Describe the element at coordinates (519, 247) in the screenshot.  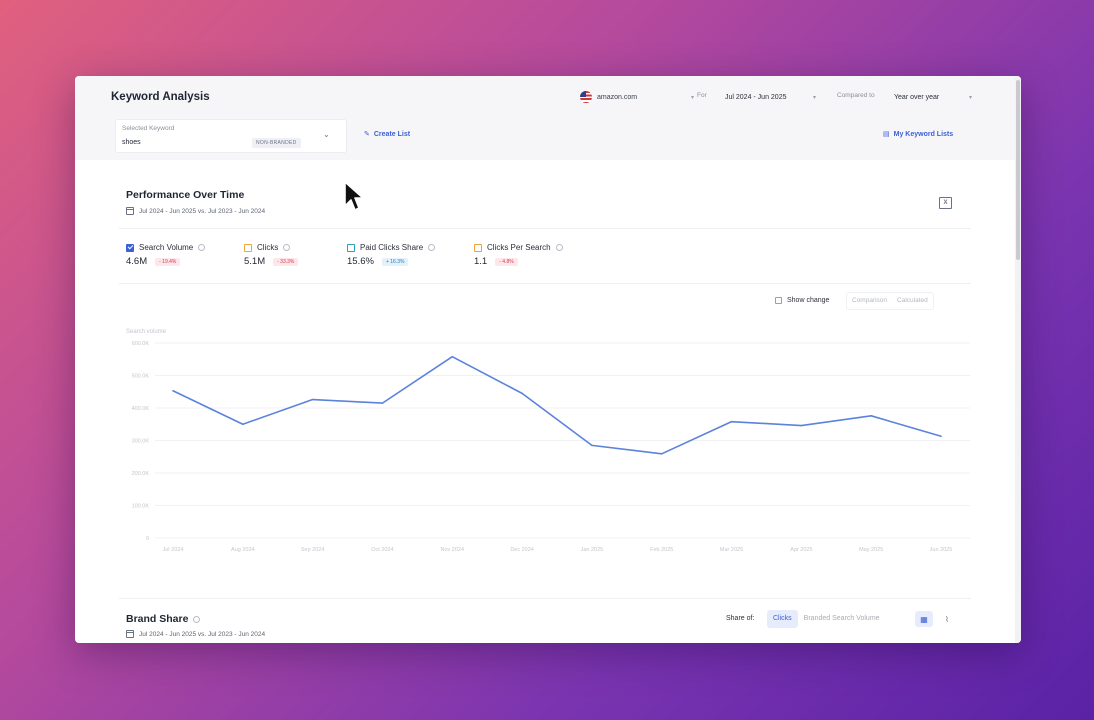
I see `metric-label: Clicks Per Search` at that location.